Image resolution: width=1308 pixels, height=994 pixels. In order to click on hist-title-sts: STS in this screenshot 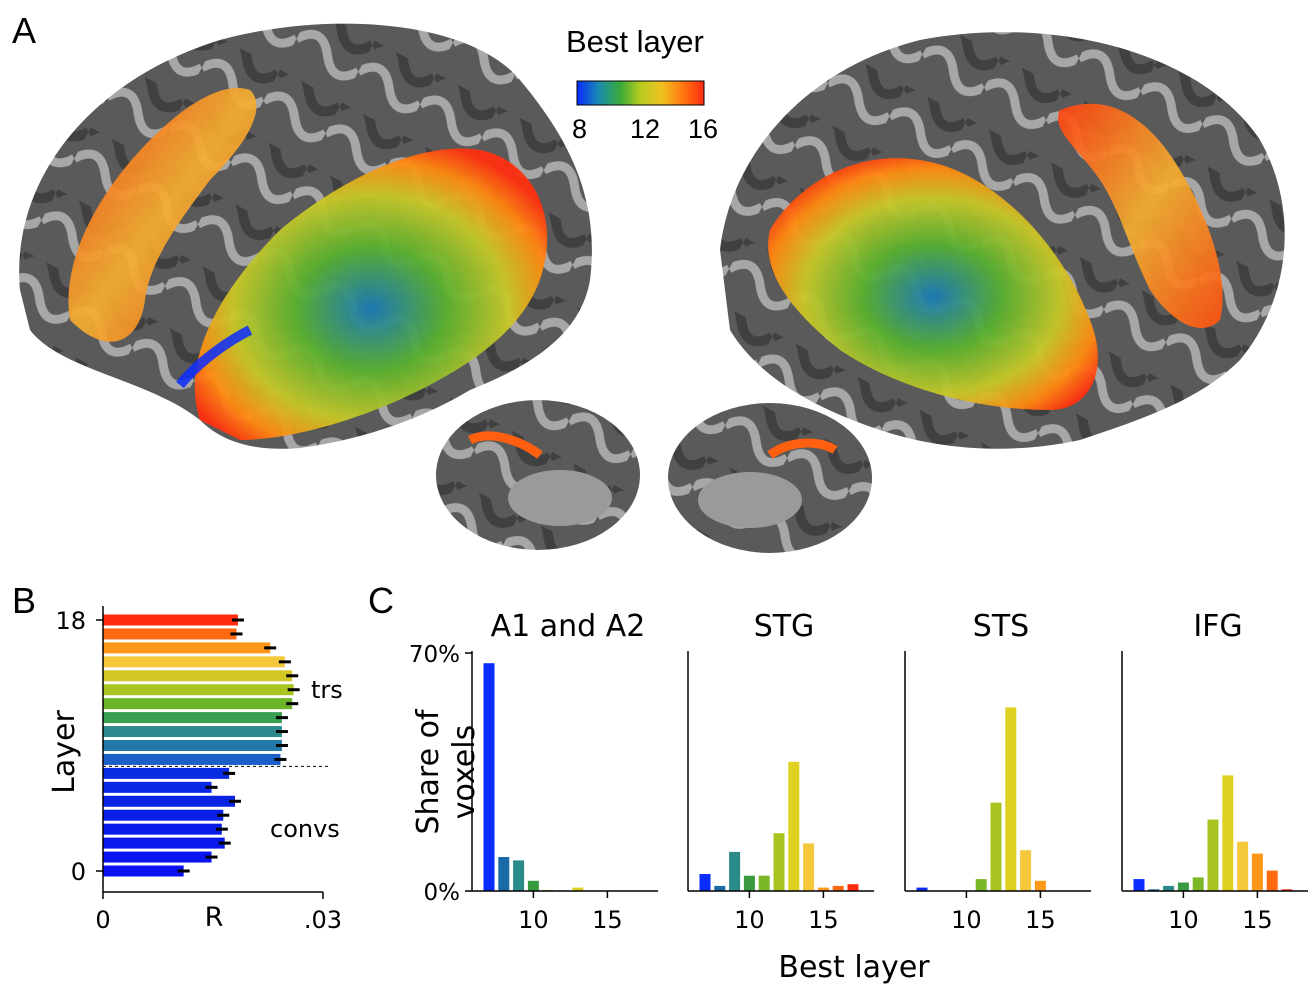, I will do `click(1001, 626)`.